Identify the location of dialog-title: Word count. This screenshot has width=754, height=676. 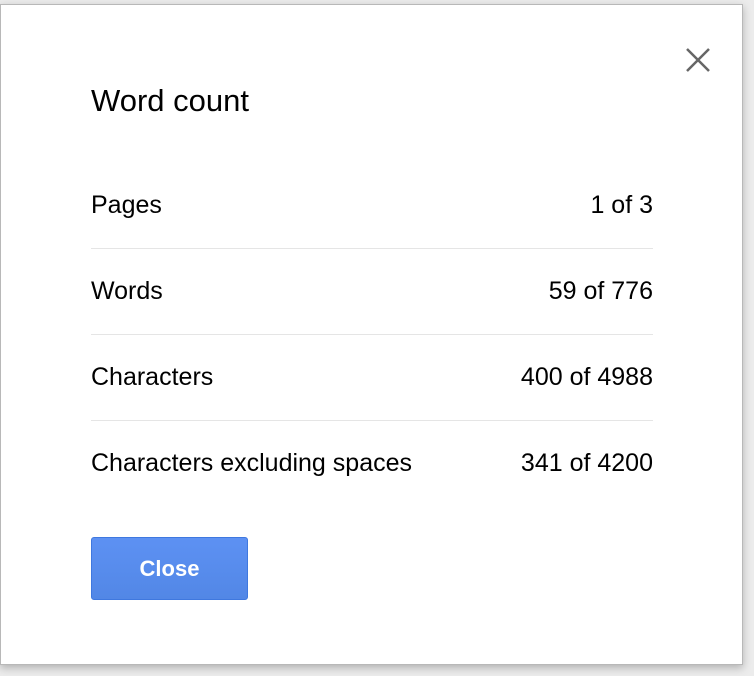
(170, 100).